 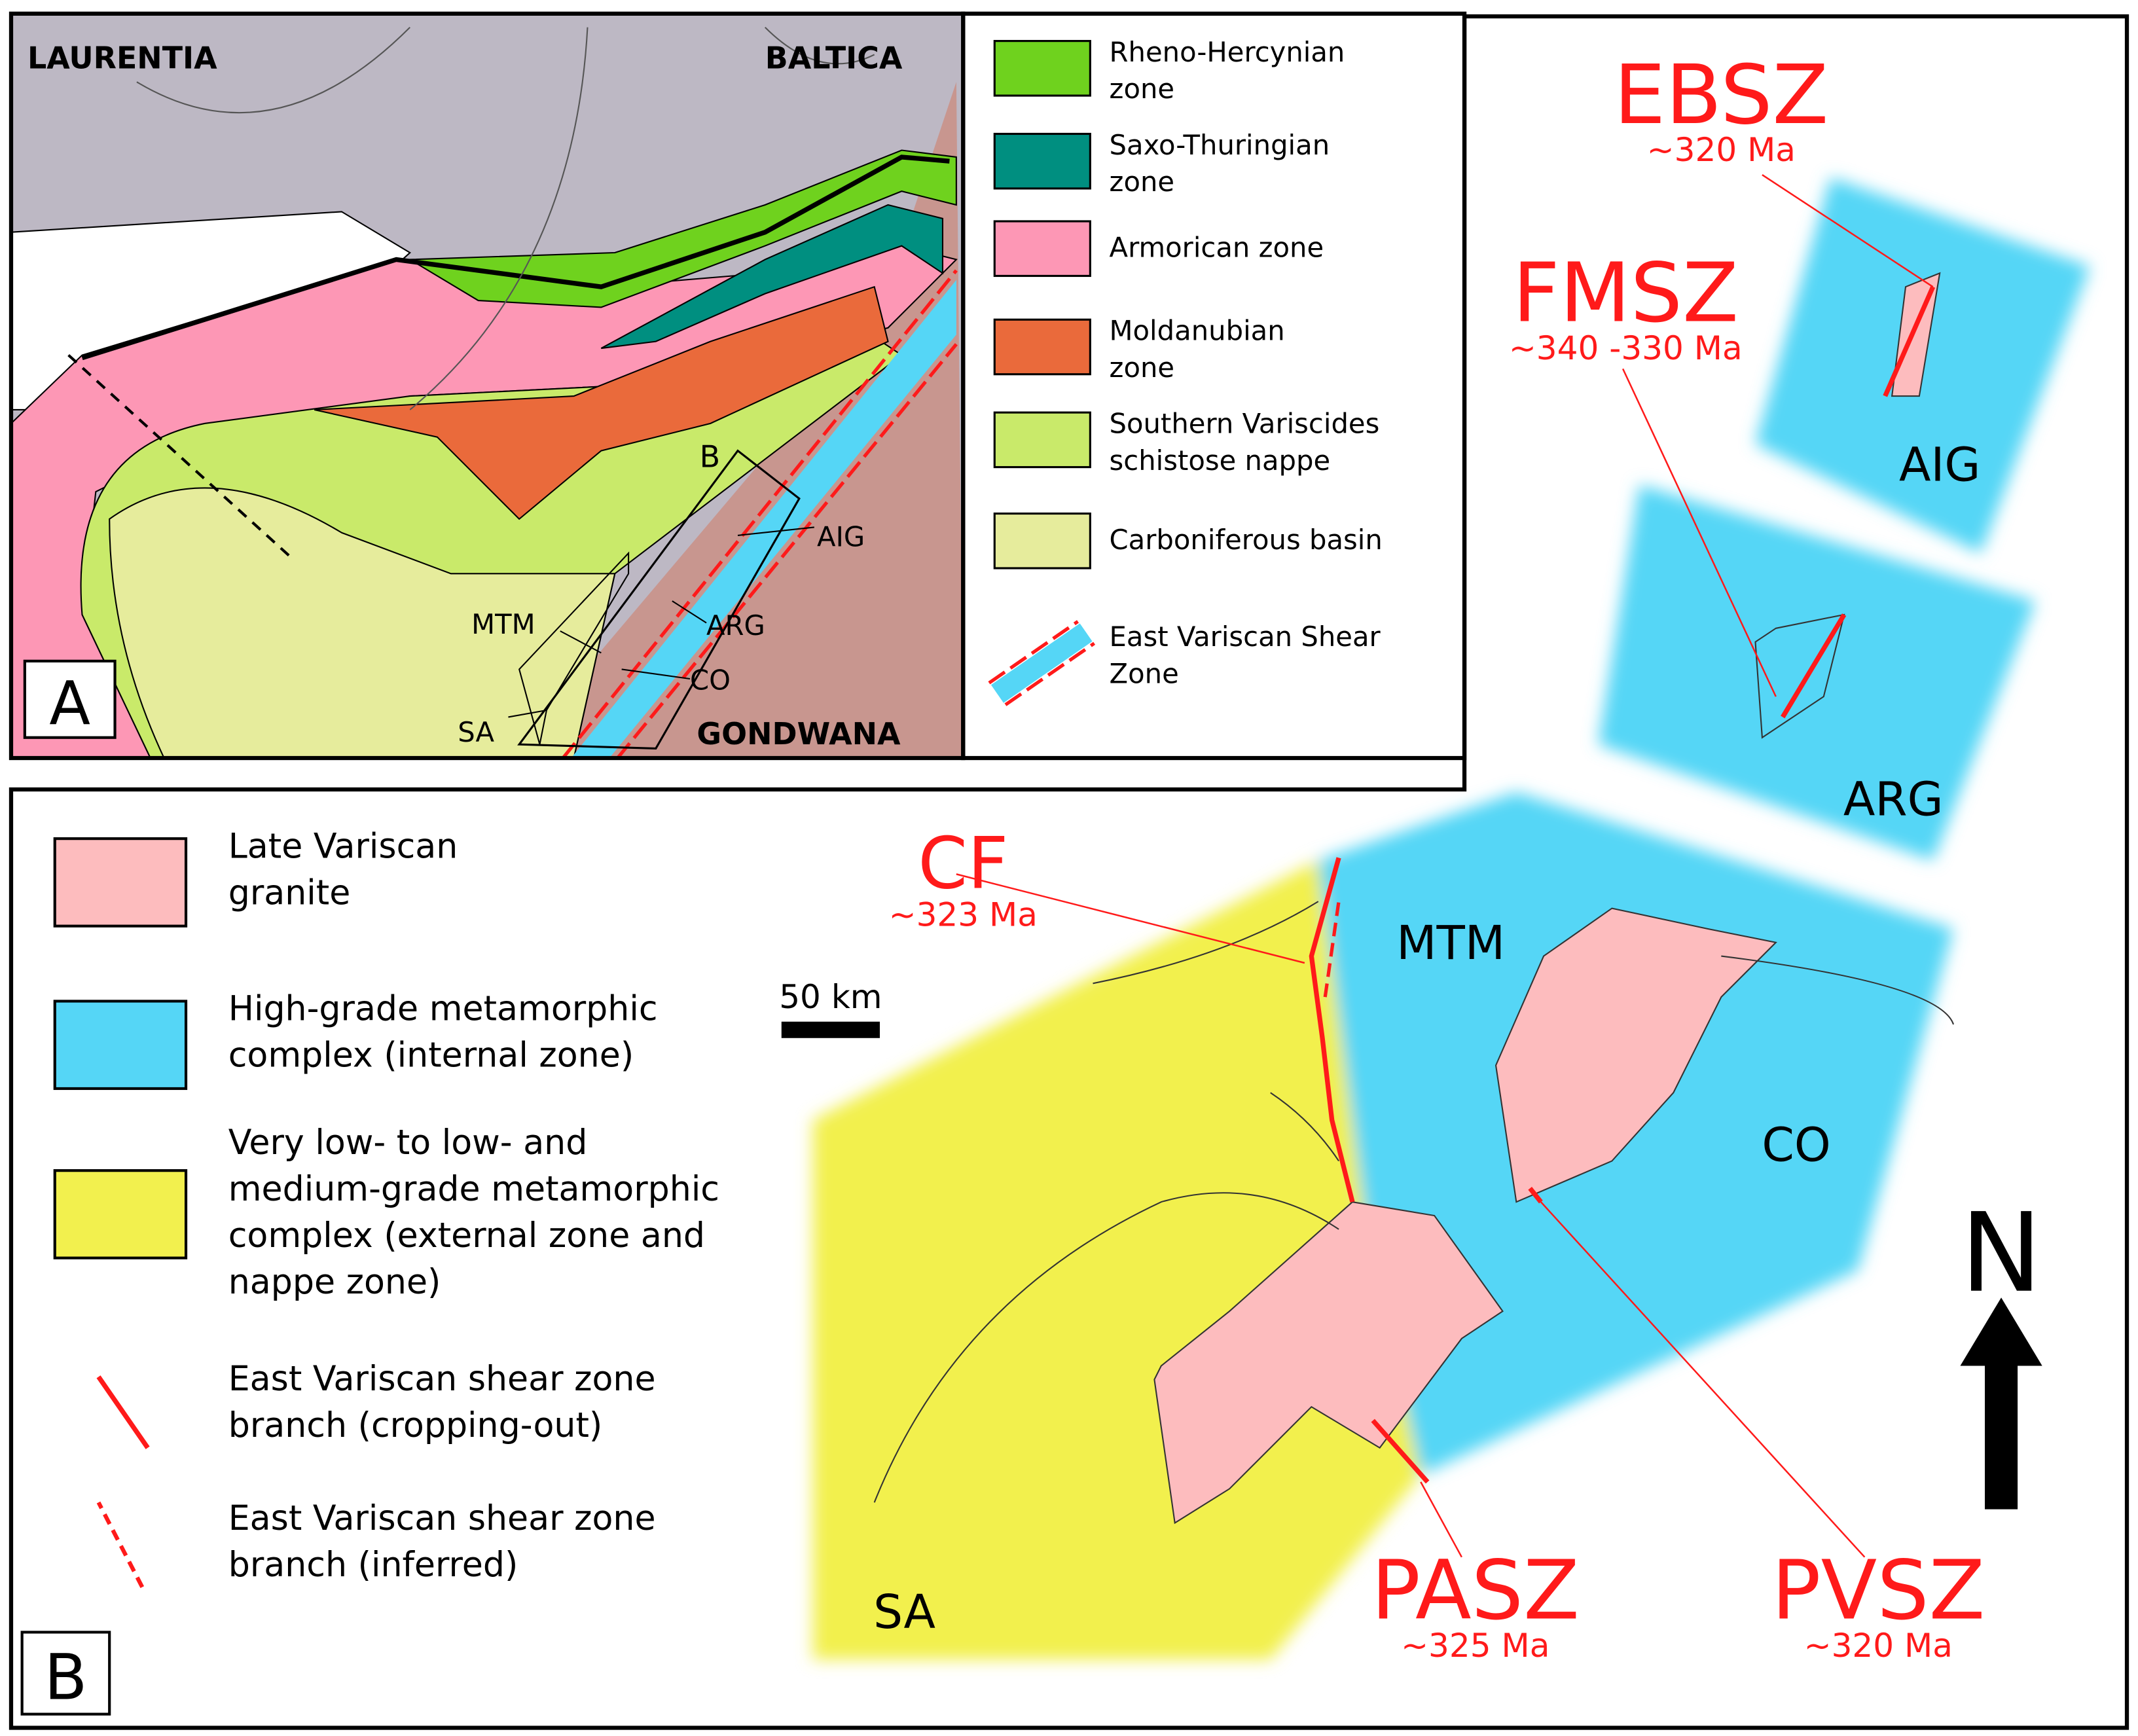 I want to click on shear-zone-name: EBSZ, so click(x=1721, y=95).